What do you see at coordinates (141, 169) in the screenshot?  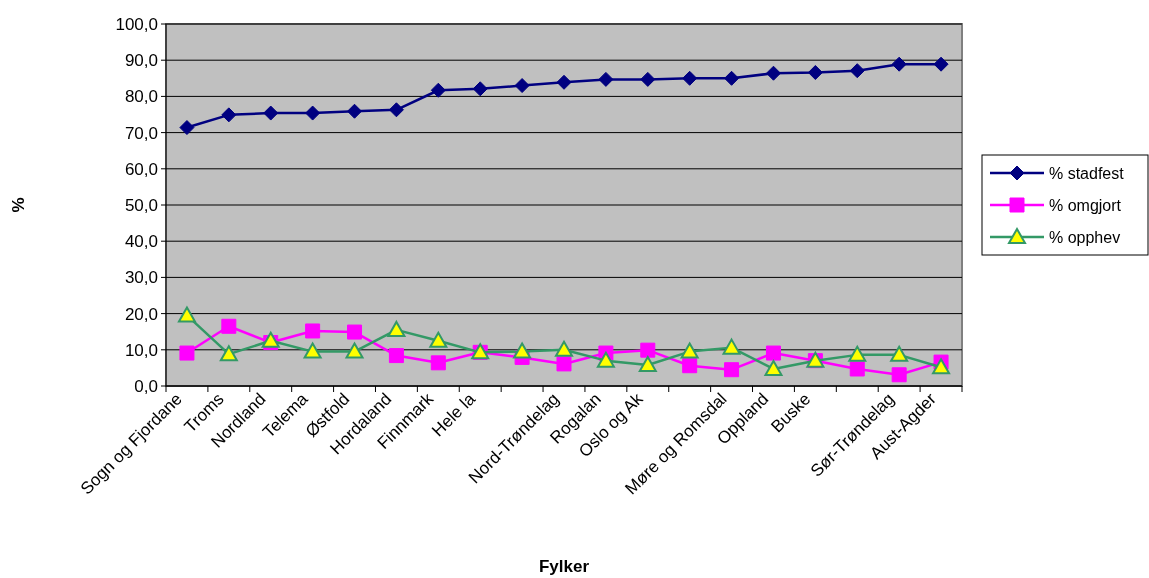 I see `y-tick-label: 60,0` at bounding box center [141, 169].